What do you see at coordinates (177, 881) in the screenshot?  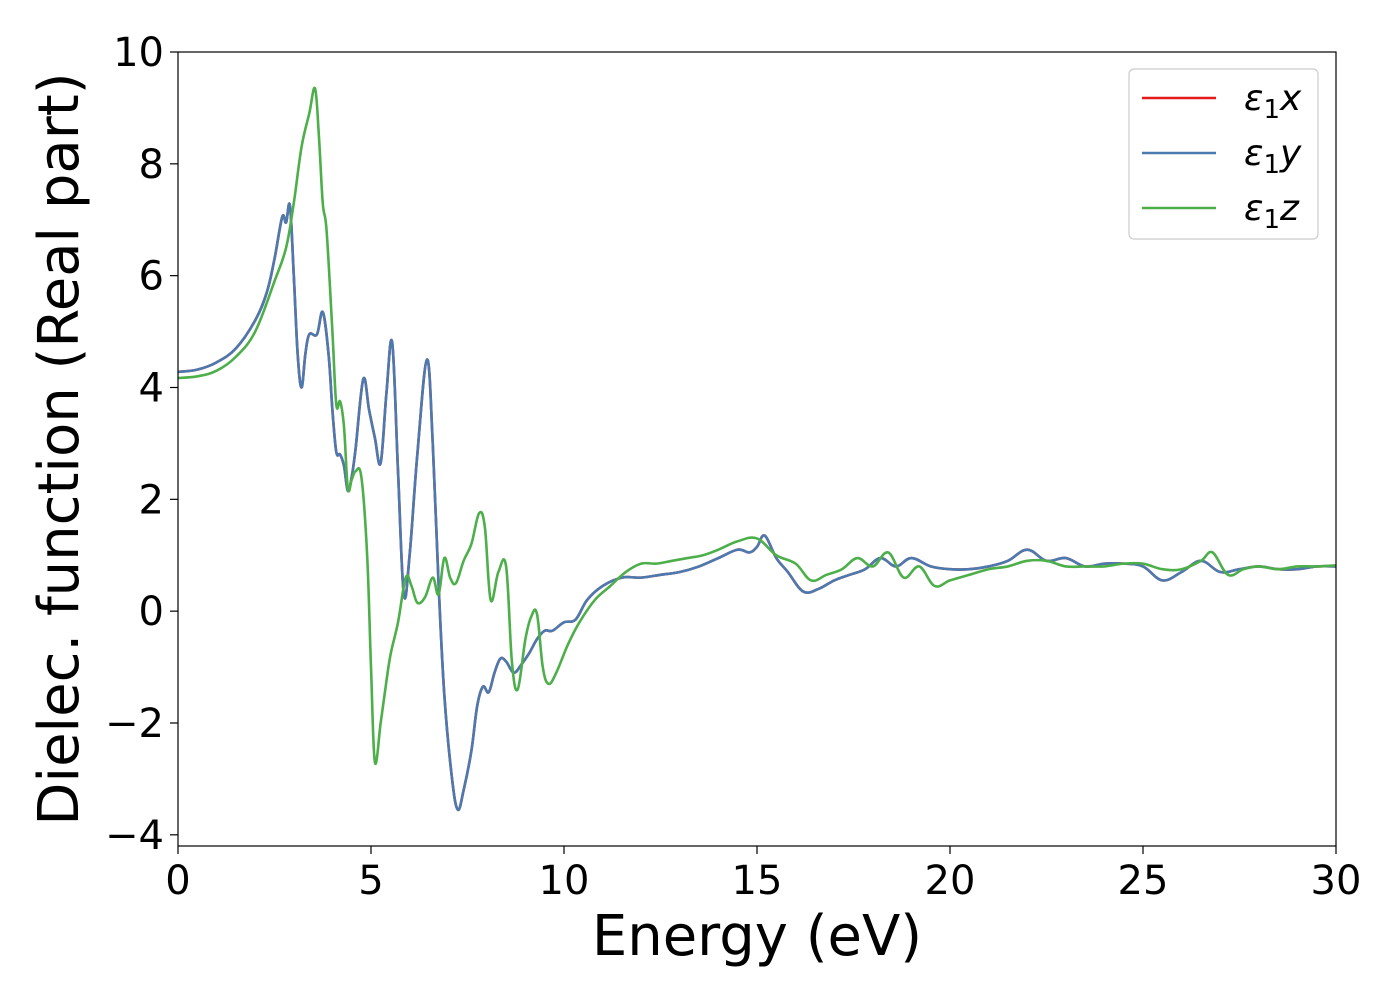 I see `x-tick-label: 0` at bounding box center [177, 881].